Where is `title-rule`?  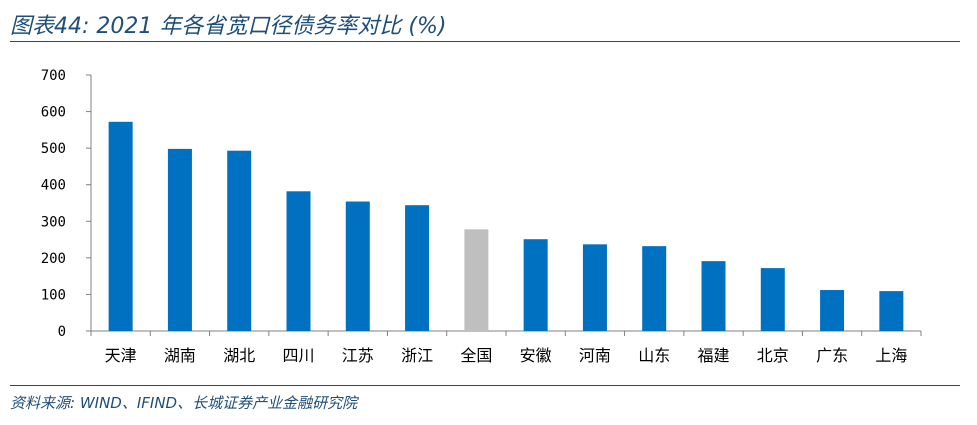 title-rule is located at coordinates (485, 41).